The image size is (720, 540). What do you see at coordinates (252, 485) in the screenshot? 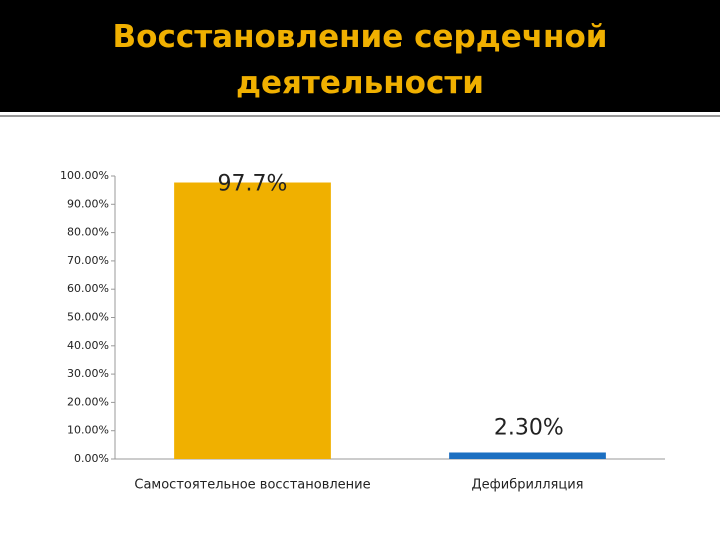
I see `x-tick-label: Самостоятельное восстановление` at bounding box center [252, 485].